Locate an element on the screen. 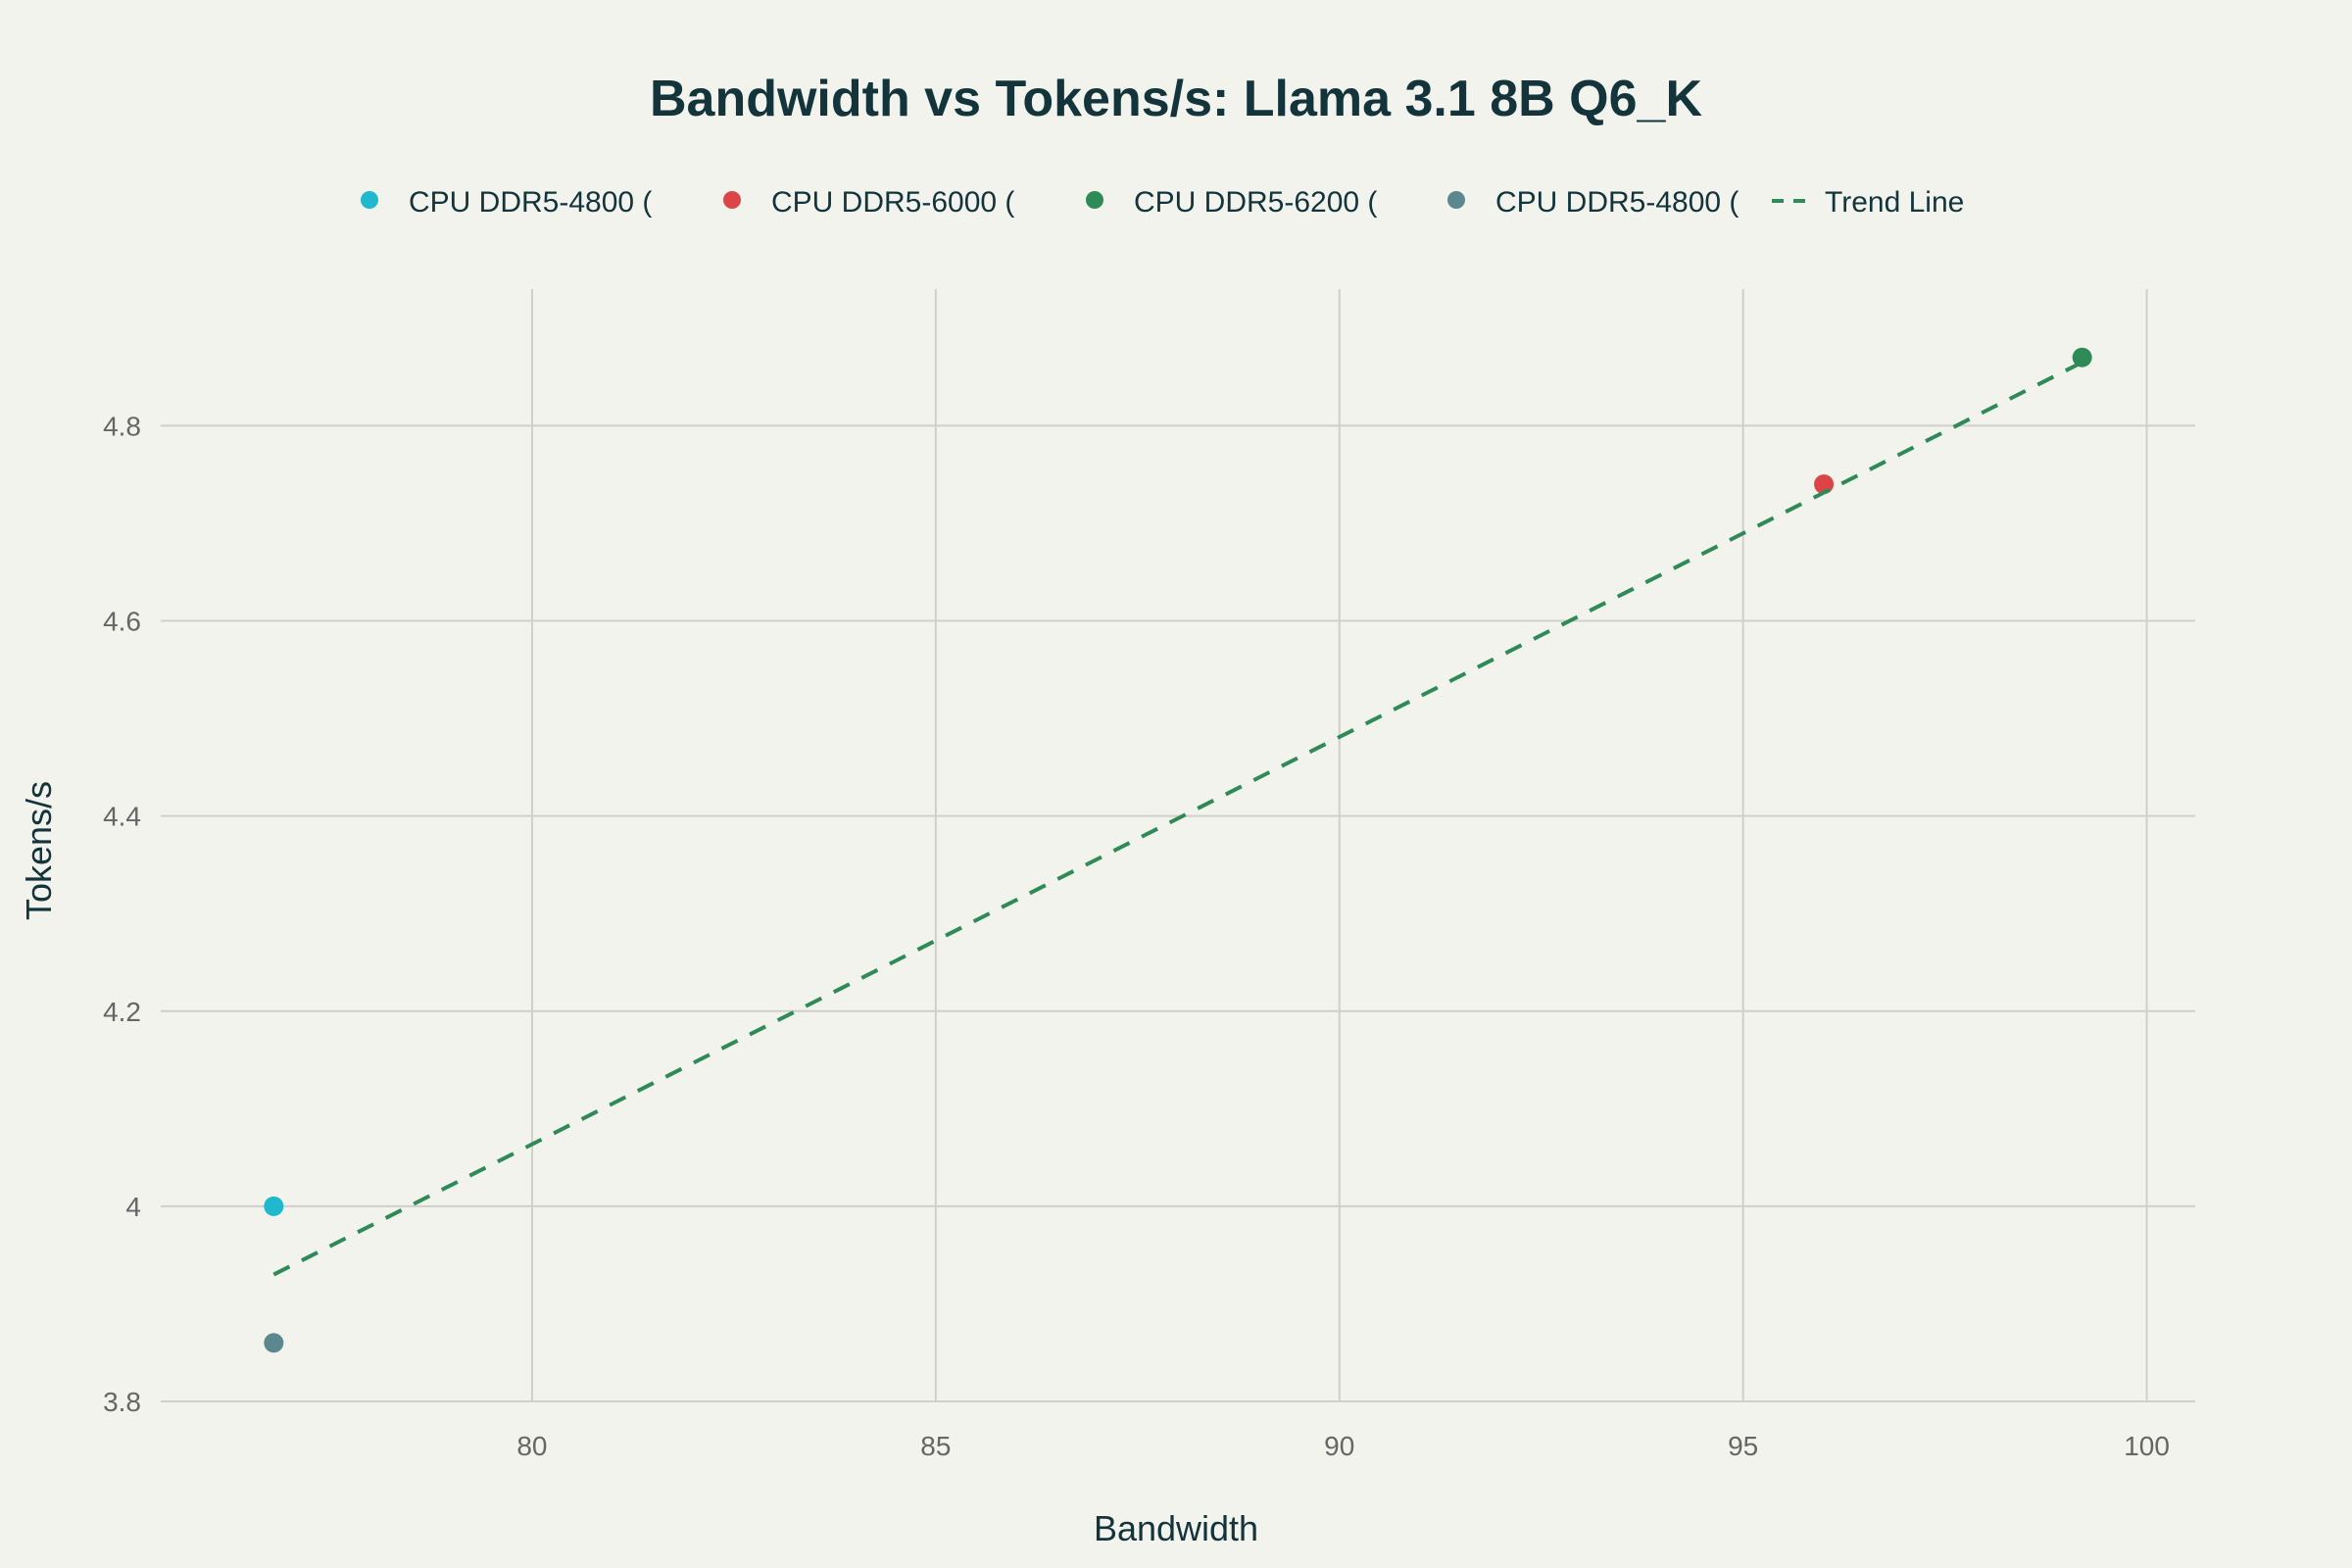 The width and height of the screenshot is (2352, 1568). legend-item: Trend Line is located at coordinates (1868, 202).